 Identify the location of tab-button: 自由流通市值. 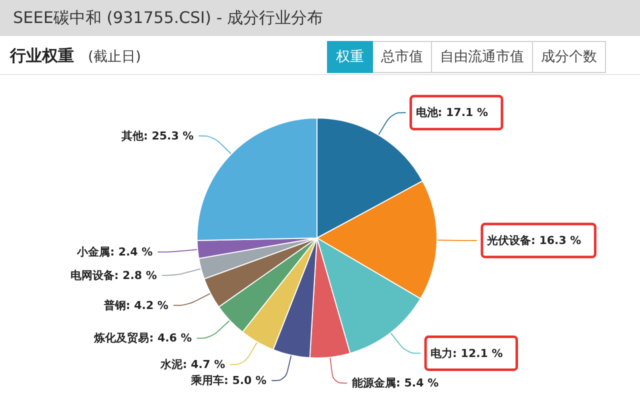
(482, 57).